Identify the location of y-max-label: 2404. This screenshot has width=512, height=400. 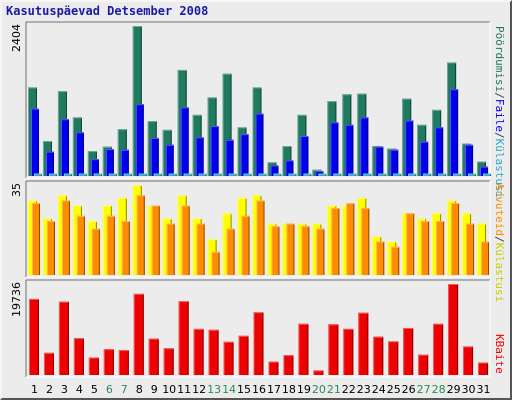
(16, 38).